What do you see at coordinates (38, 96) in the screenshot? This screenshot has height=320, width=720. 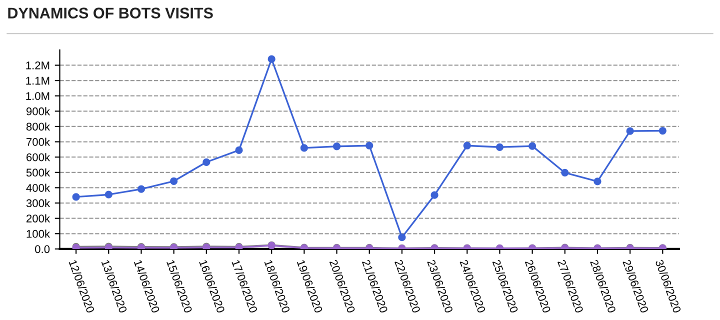 I see `y-tick-label: 1.0M` at bounding box center [38, 96].